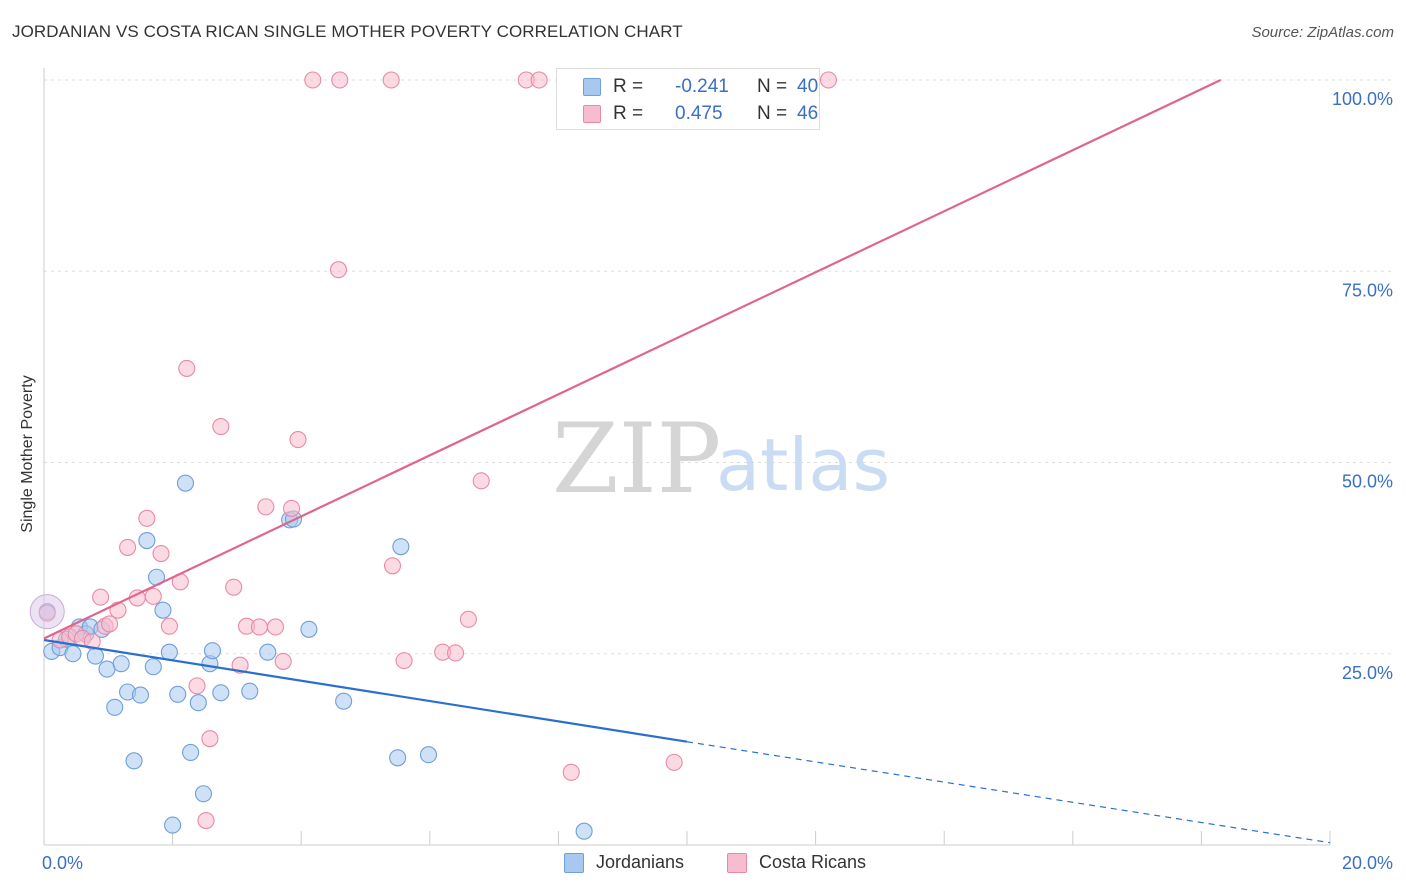 This screenshot has width=1406, height=892. Describe the element at coordinates (1367, 673) in the screenshot. I see `y-tick-label: 25.0%` at that location.